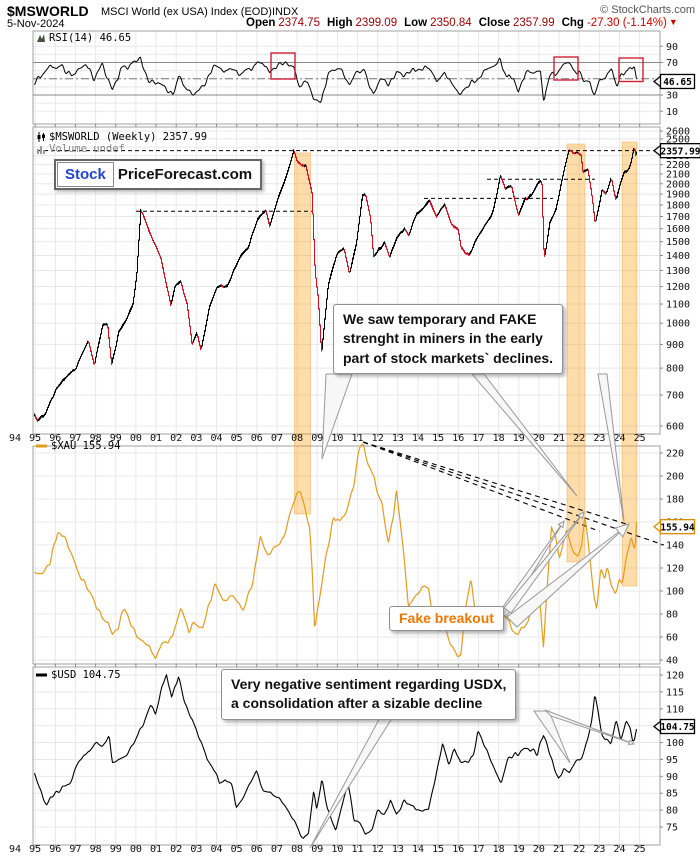 The image size is (700, 858). I want to click on svg-text: 98, so click(96, 438).